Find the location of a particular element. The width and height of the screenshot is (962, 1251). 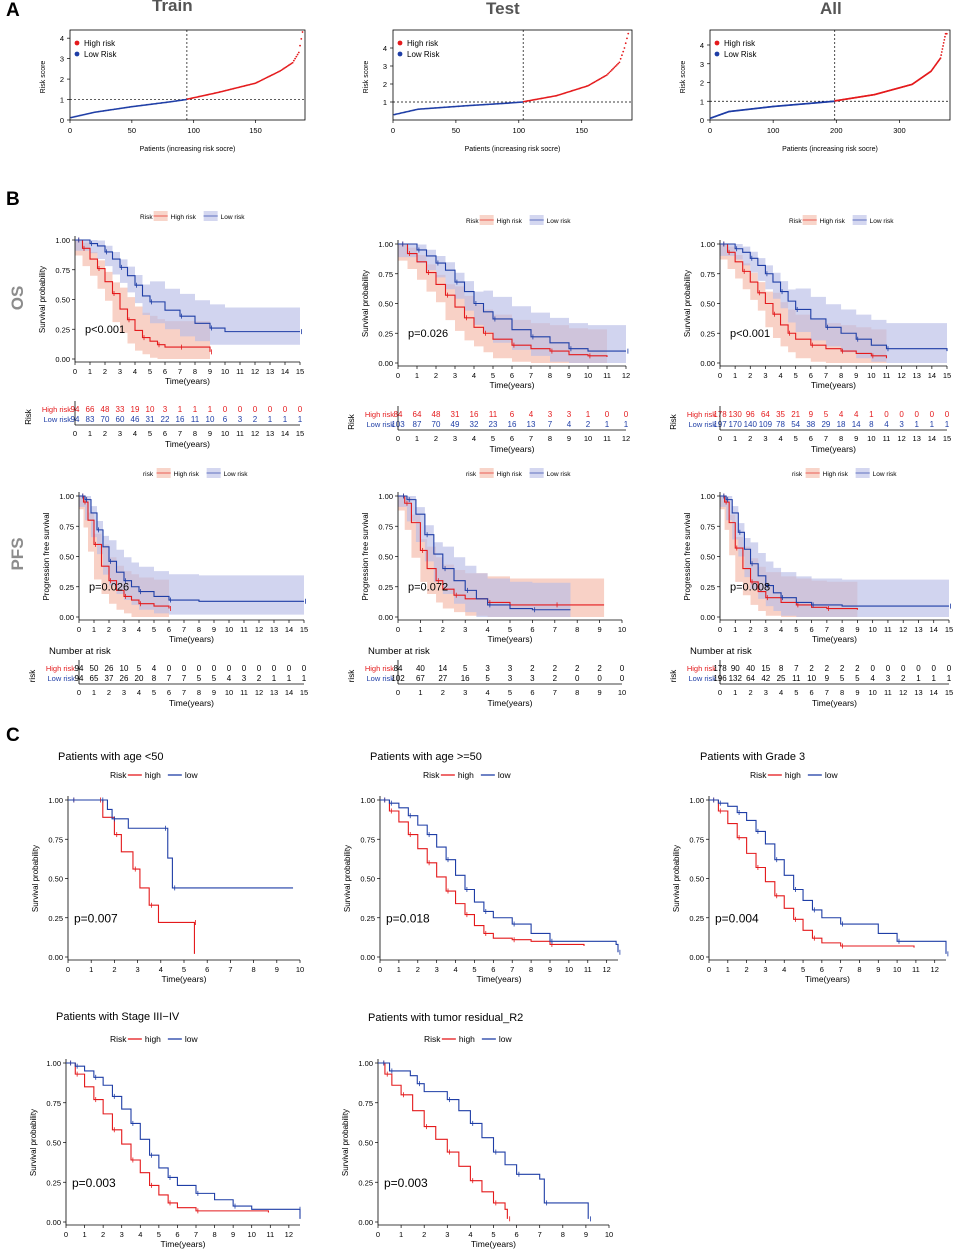

B-pfs-all-xtick-label: 0 is located at coordinates (720, 629).